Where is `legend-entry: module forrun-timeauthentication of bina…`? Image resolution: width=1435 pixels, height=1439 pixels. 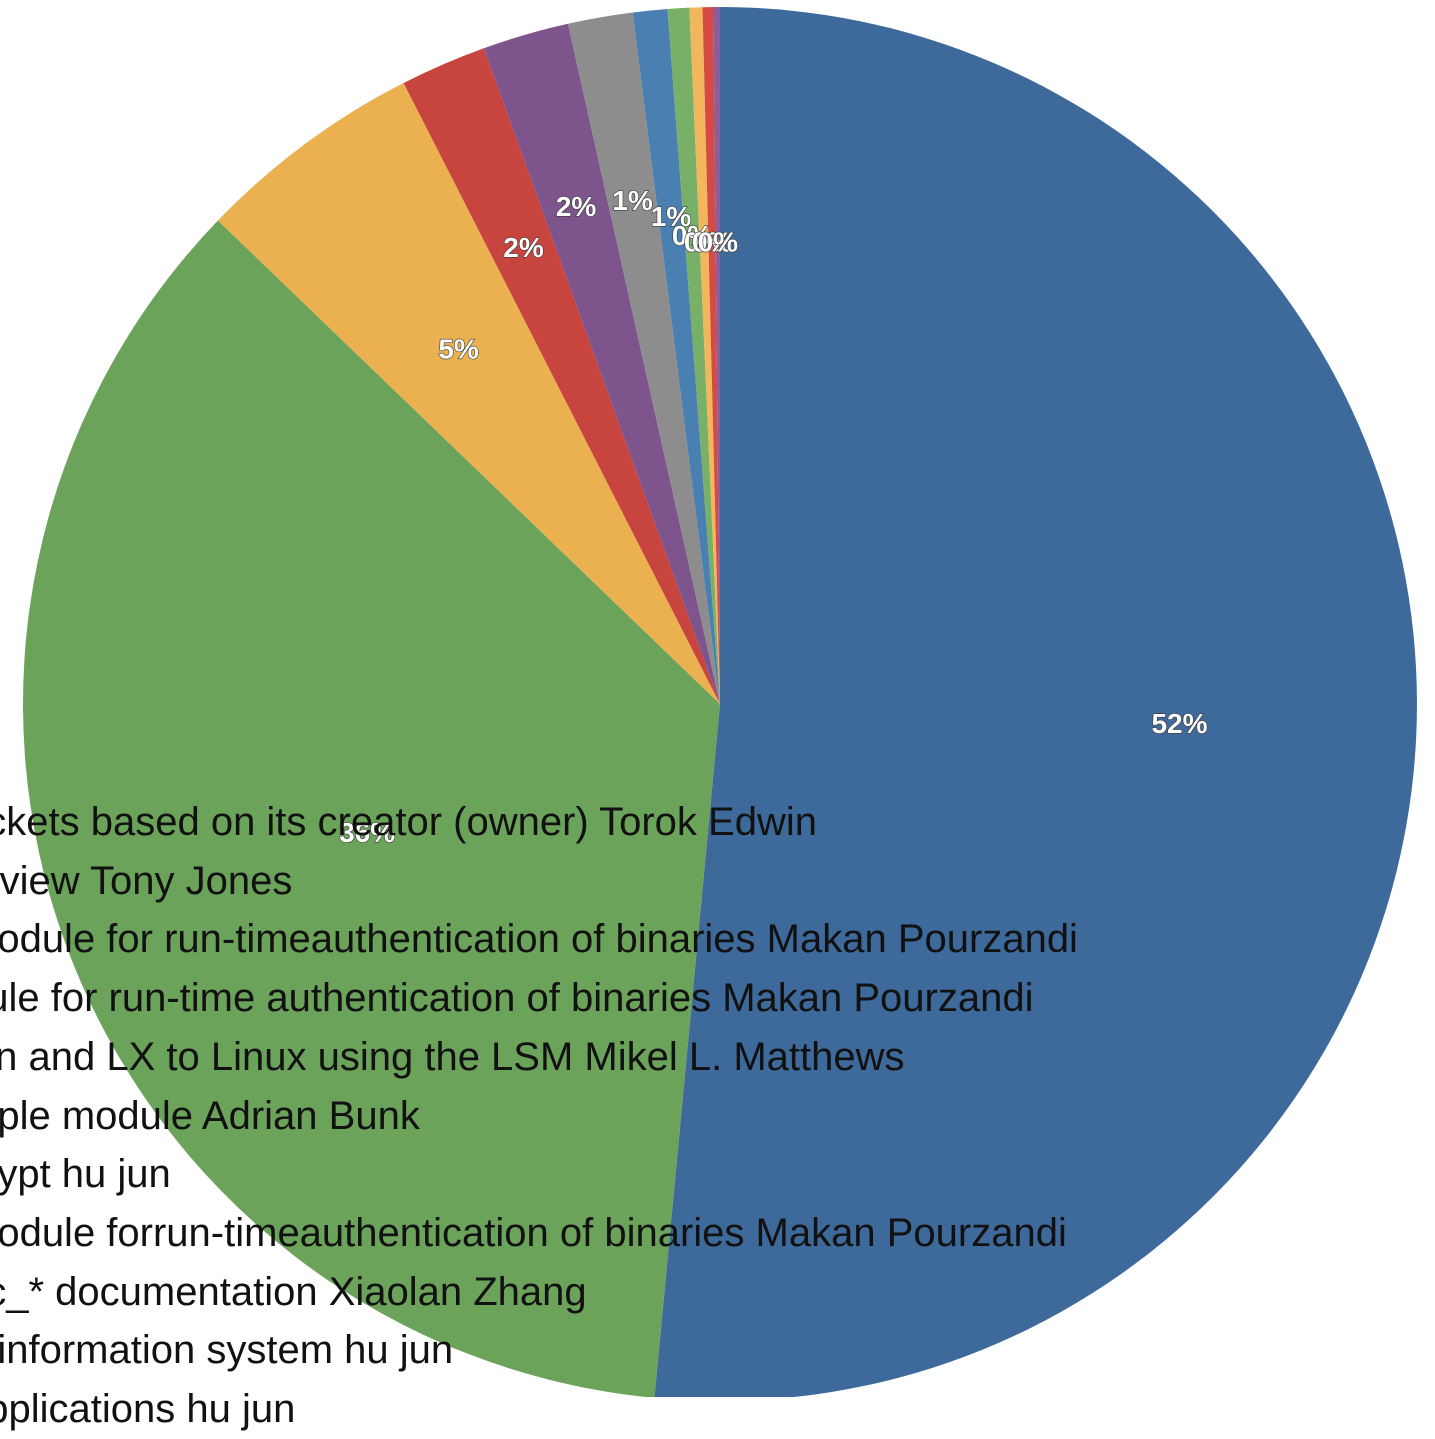 legend-entry: module forrun-timeauthentication of bina… is located at coordinates (533, 1232).